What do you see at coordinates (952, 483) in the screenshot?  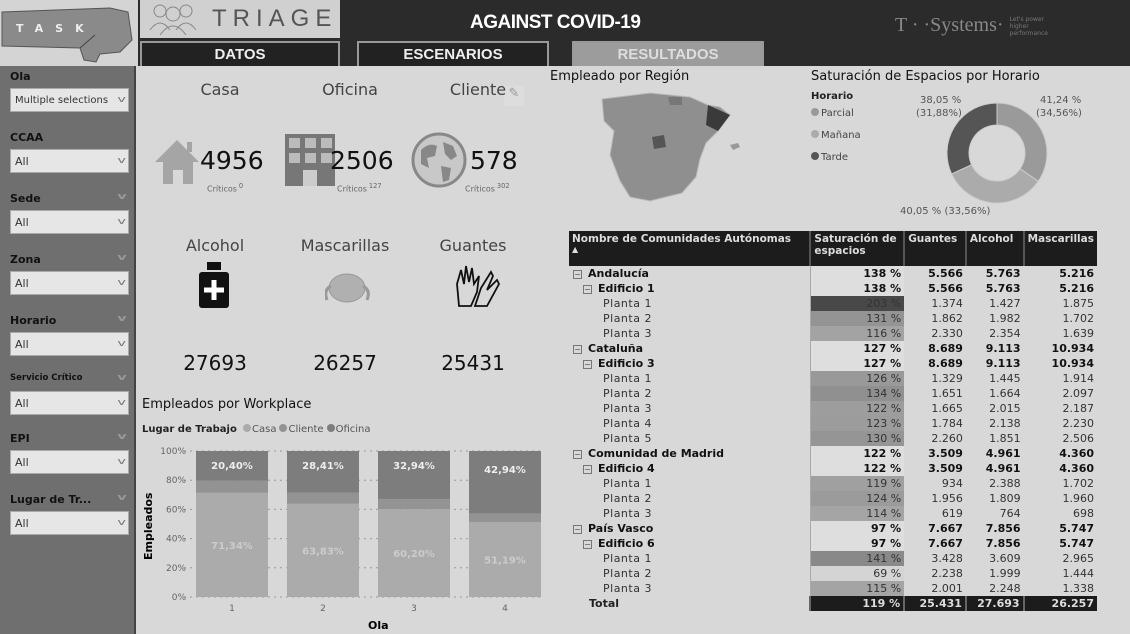 I see `value-cell: 934` at bounding box center [952, 483].